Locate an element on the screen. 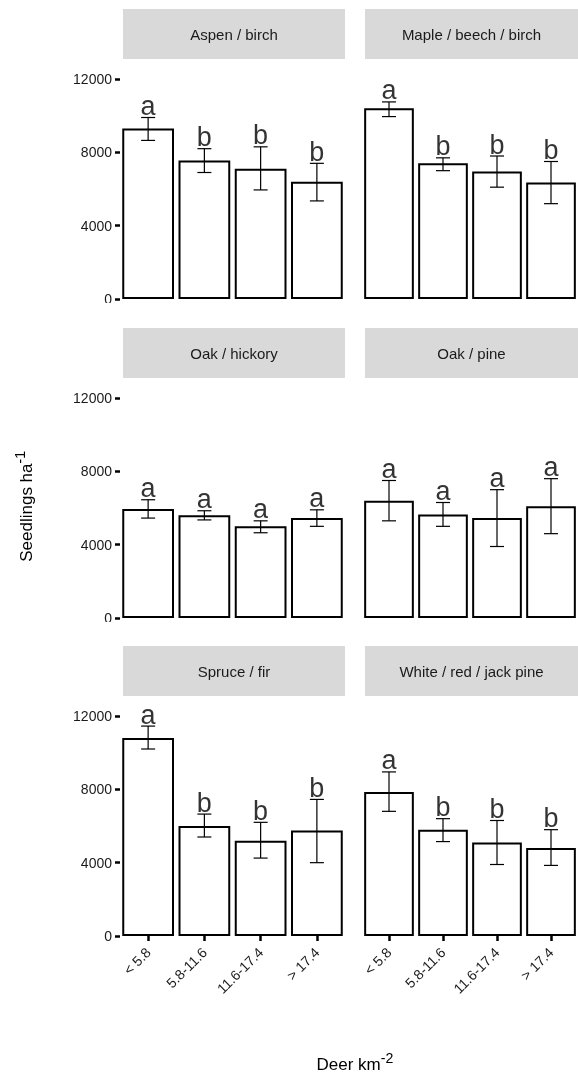  chart-title: Maple / beech / birch is located at coordinates (471, 34).